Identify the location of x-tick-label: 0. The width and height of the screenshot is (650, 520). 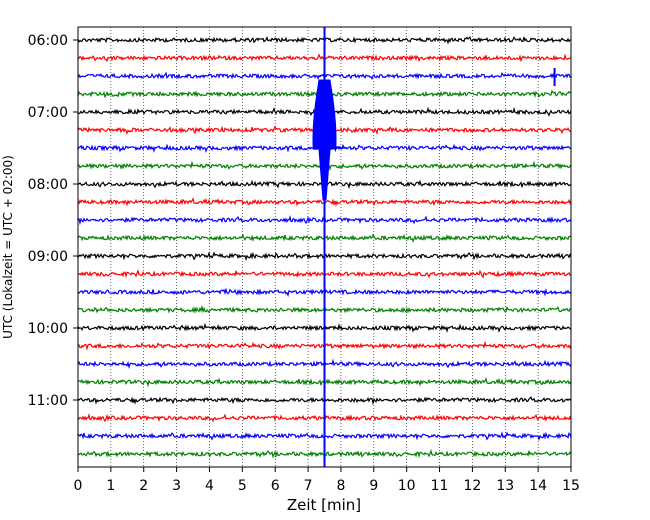
(78, 486).